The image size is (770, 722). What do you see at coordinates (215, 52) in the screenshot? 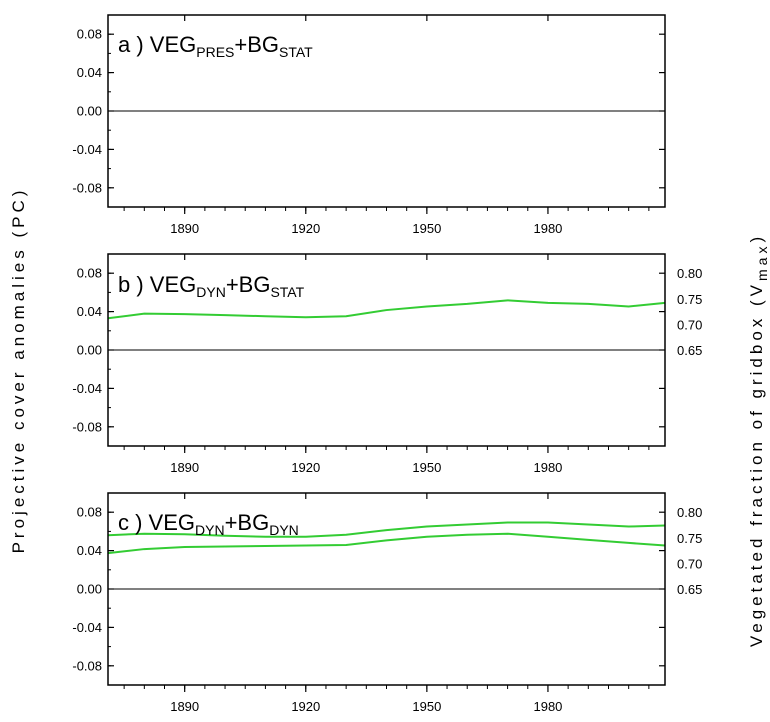
I see `panel-a-label-sub1: PRES` at bounding box center [215, 52].